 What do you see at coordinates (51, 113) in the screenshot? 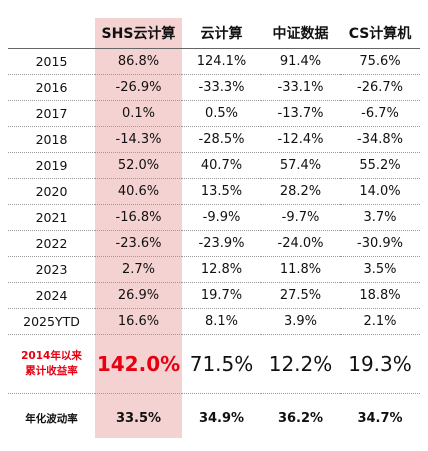
I see `year-label: 2017` at bounding box center [51, 113].